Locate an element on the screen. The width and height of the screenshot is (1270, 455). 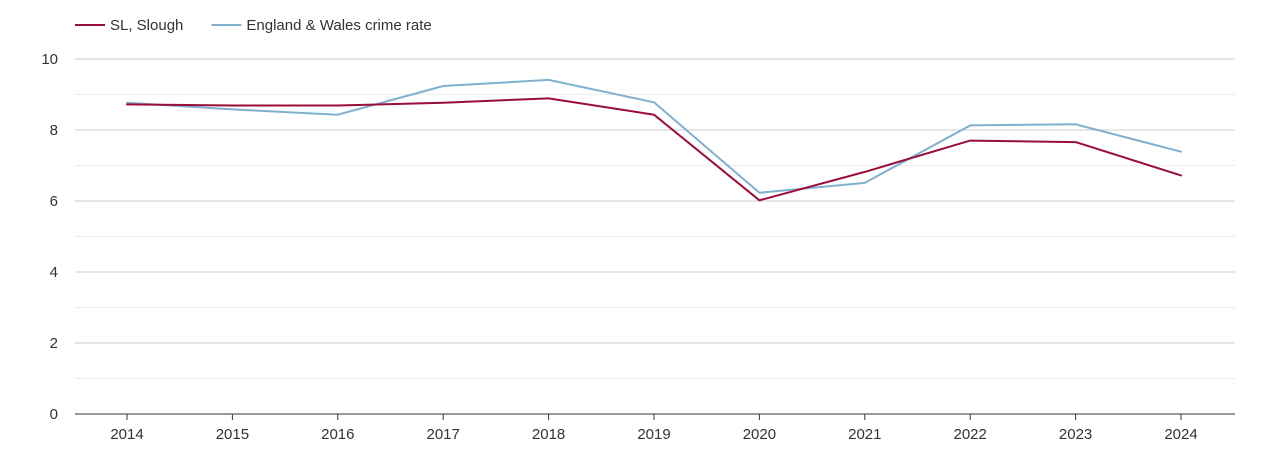
x-tick-label: 2017 is located at coordinates (443, 434).